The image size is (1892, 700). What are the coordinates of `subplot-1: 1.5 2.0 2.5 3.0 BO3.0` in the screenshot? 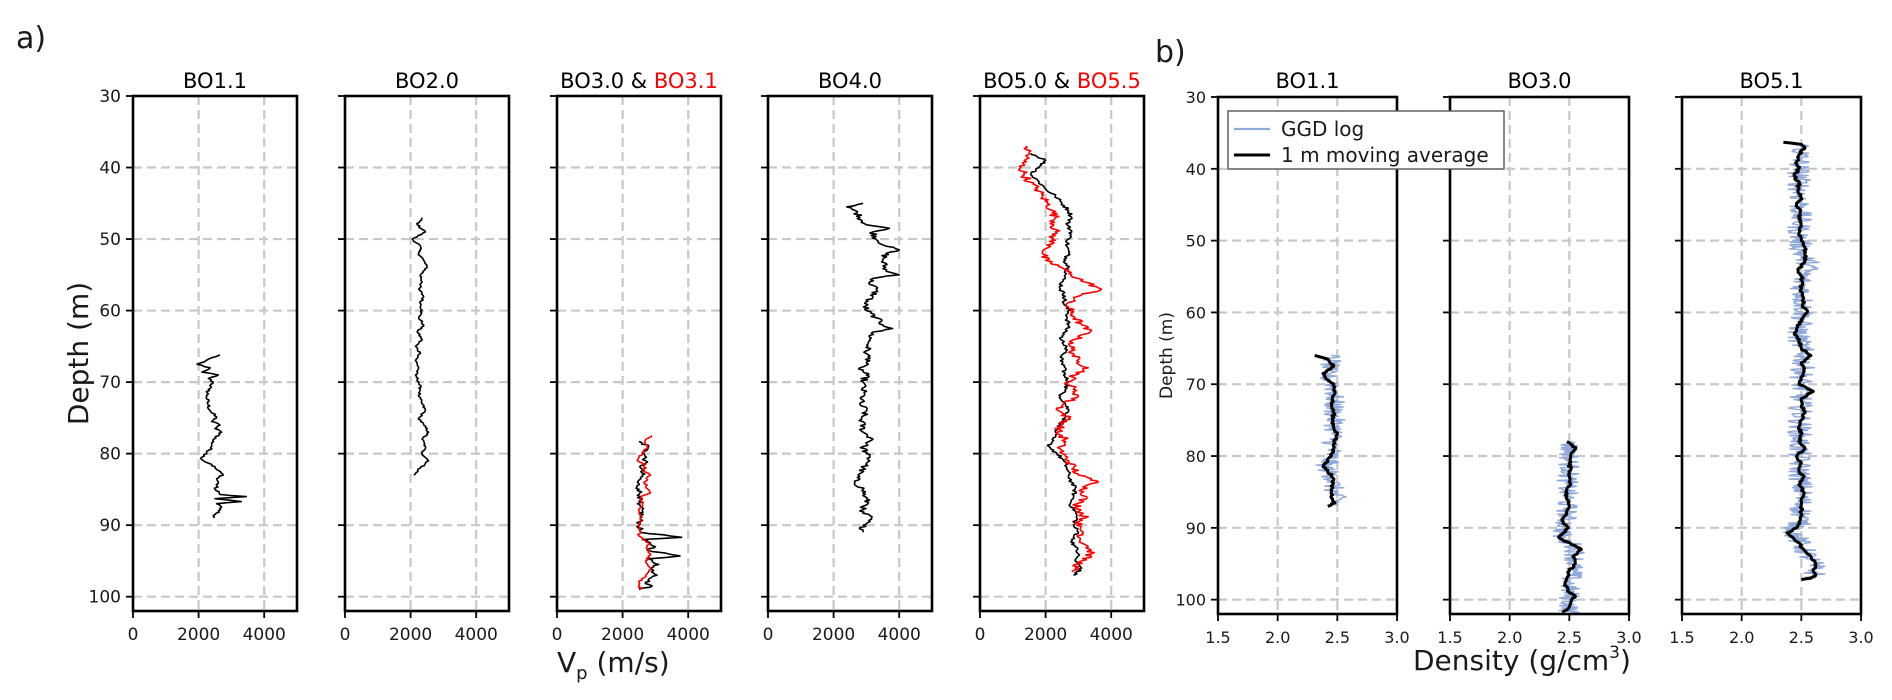 It's located at (1539, 358).